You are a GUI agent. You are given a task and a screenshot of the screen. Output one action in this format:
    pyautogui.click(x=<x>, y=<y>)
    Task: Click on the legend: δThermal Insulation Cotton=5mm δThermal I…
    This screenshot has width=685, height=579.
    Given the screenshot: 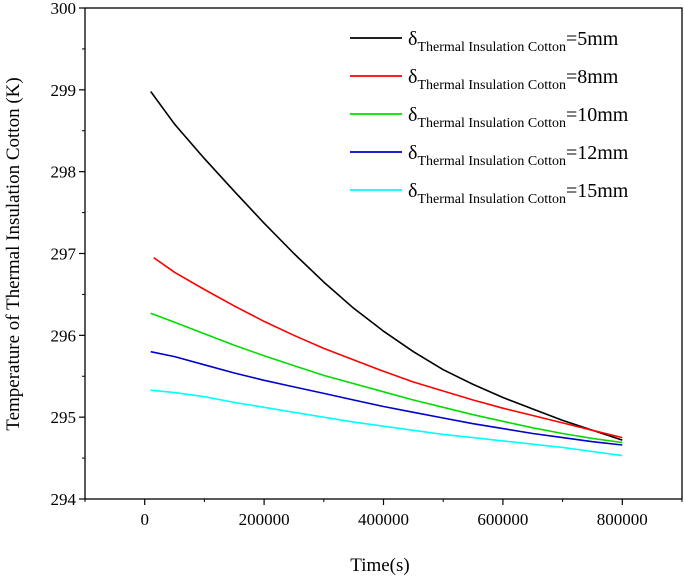 What is the action you would take?
    pyautogui.click(x=489, y=117)
    